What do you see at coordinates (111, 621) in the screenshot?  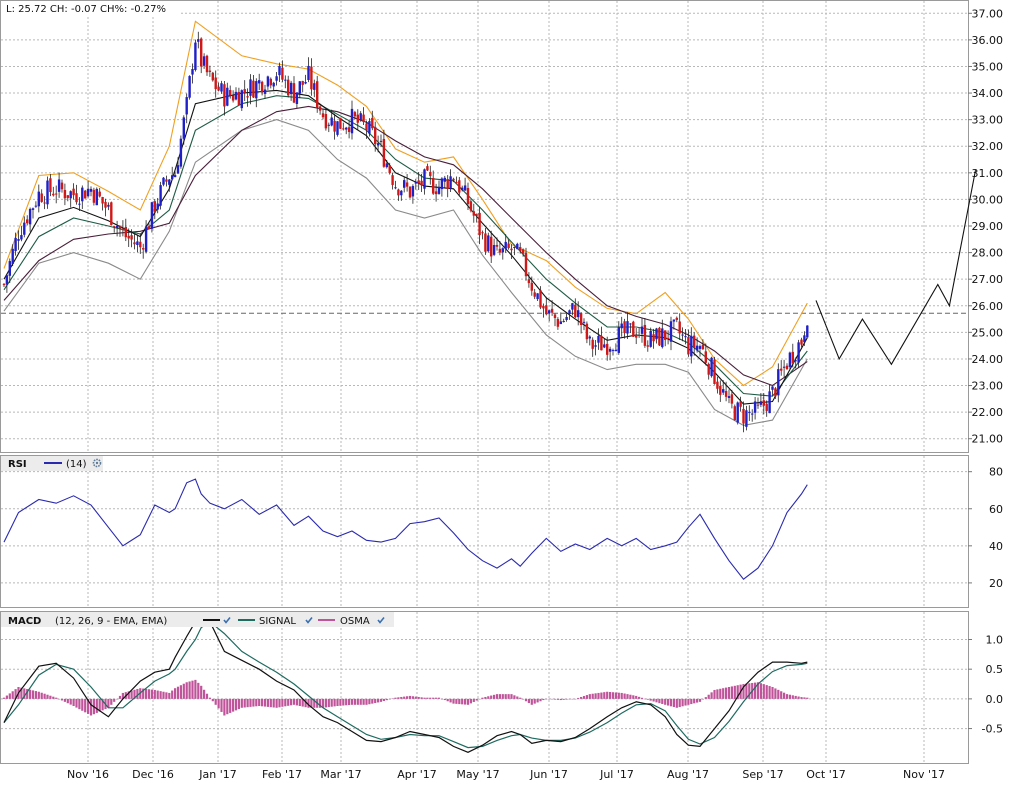 I see `macd-params: (12, 26, 9 - EMA, EMA)` at bounding box center [111, 621].